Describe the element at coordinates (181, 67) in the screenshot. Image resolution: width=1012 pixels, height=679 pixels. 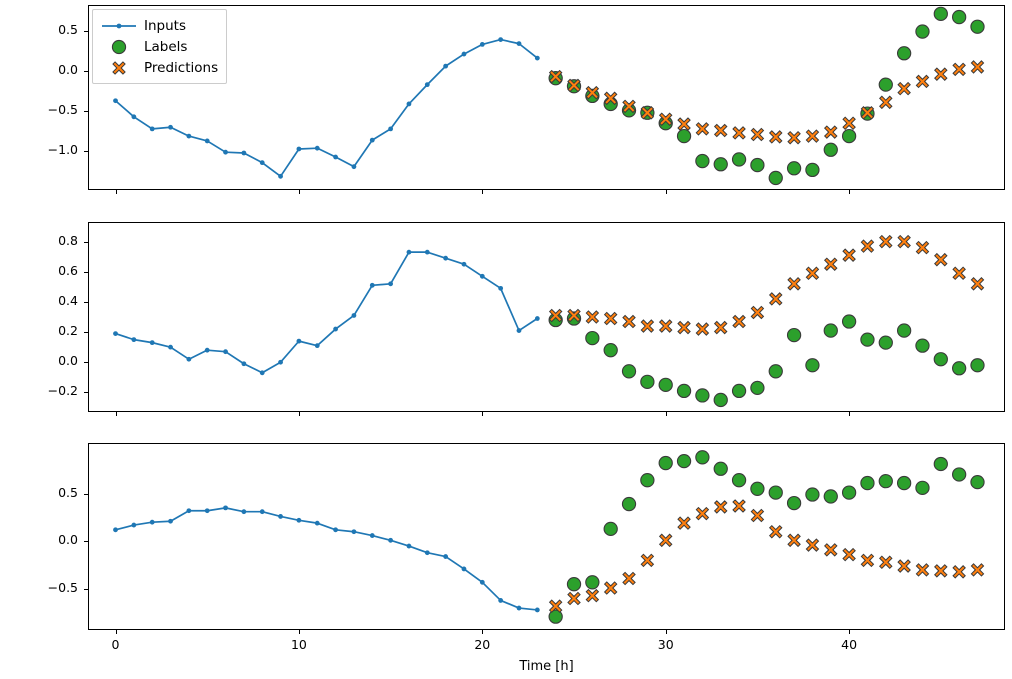
I see `legend-label: Predictions` at that location.